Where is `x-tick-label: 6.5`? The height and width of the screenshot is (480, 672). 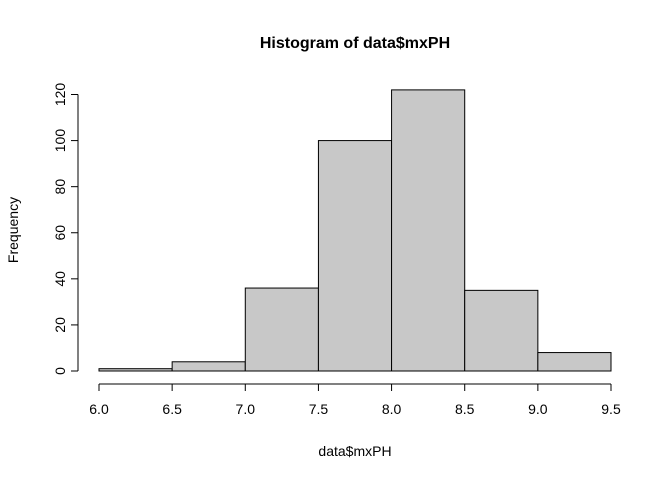 x-tick-label: 6.5 is located at coordinates (172, 409).